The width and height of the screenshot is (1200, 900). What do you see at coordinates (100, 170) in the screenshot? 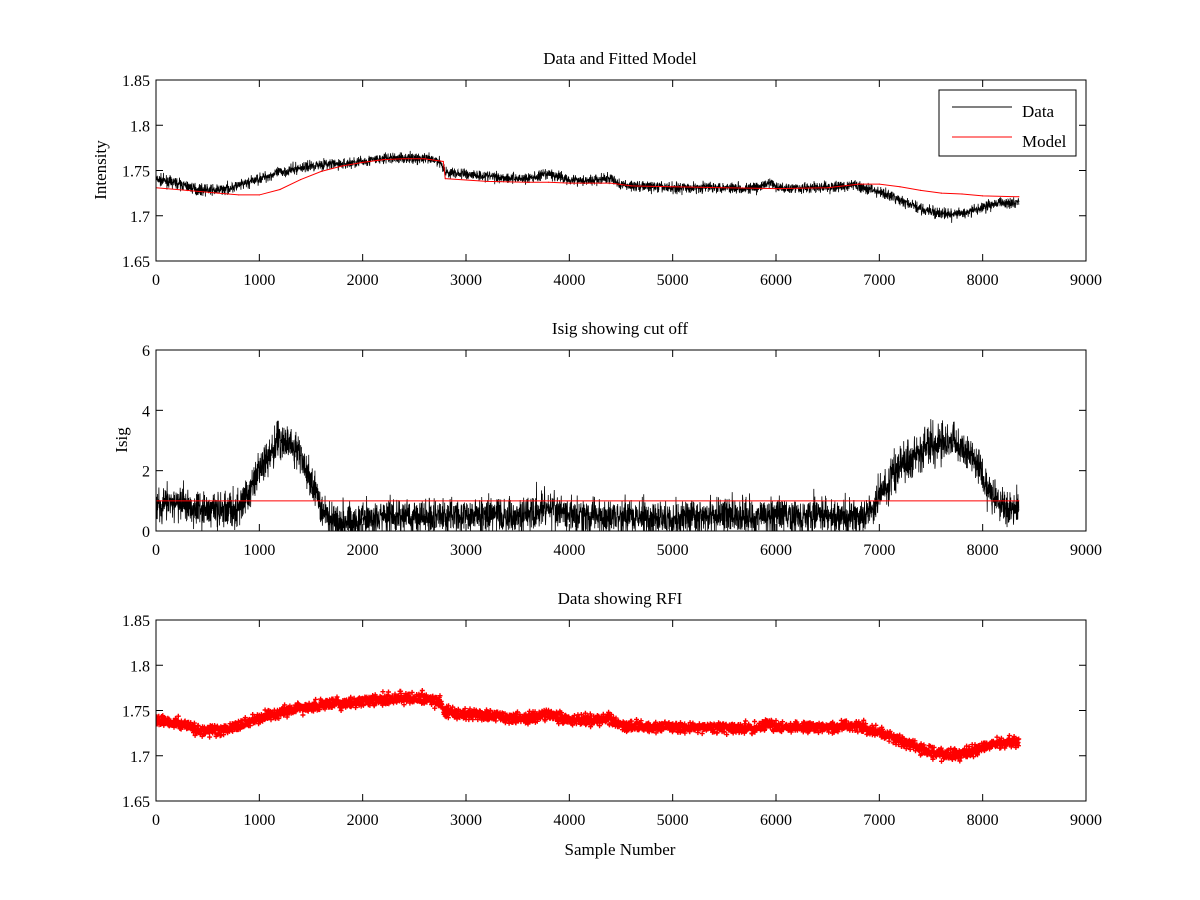
I see `panel-1-ylabel: Intensity` at bounding box center [100, 170].